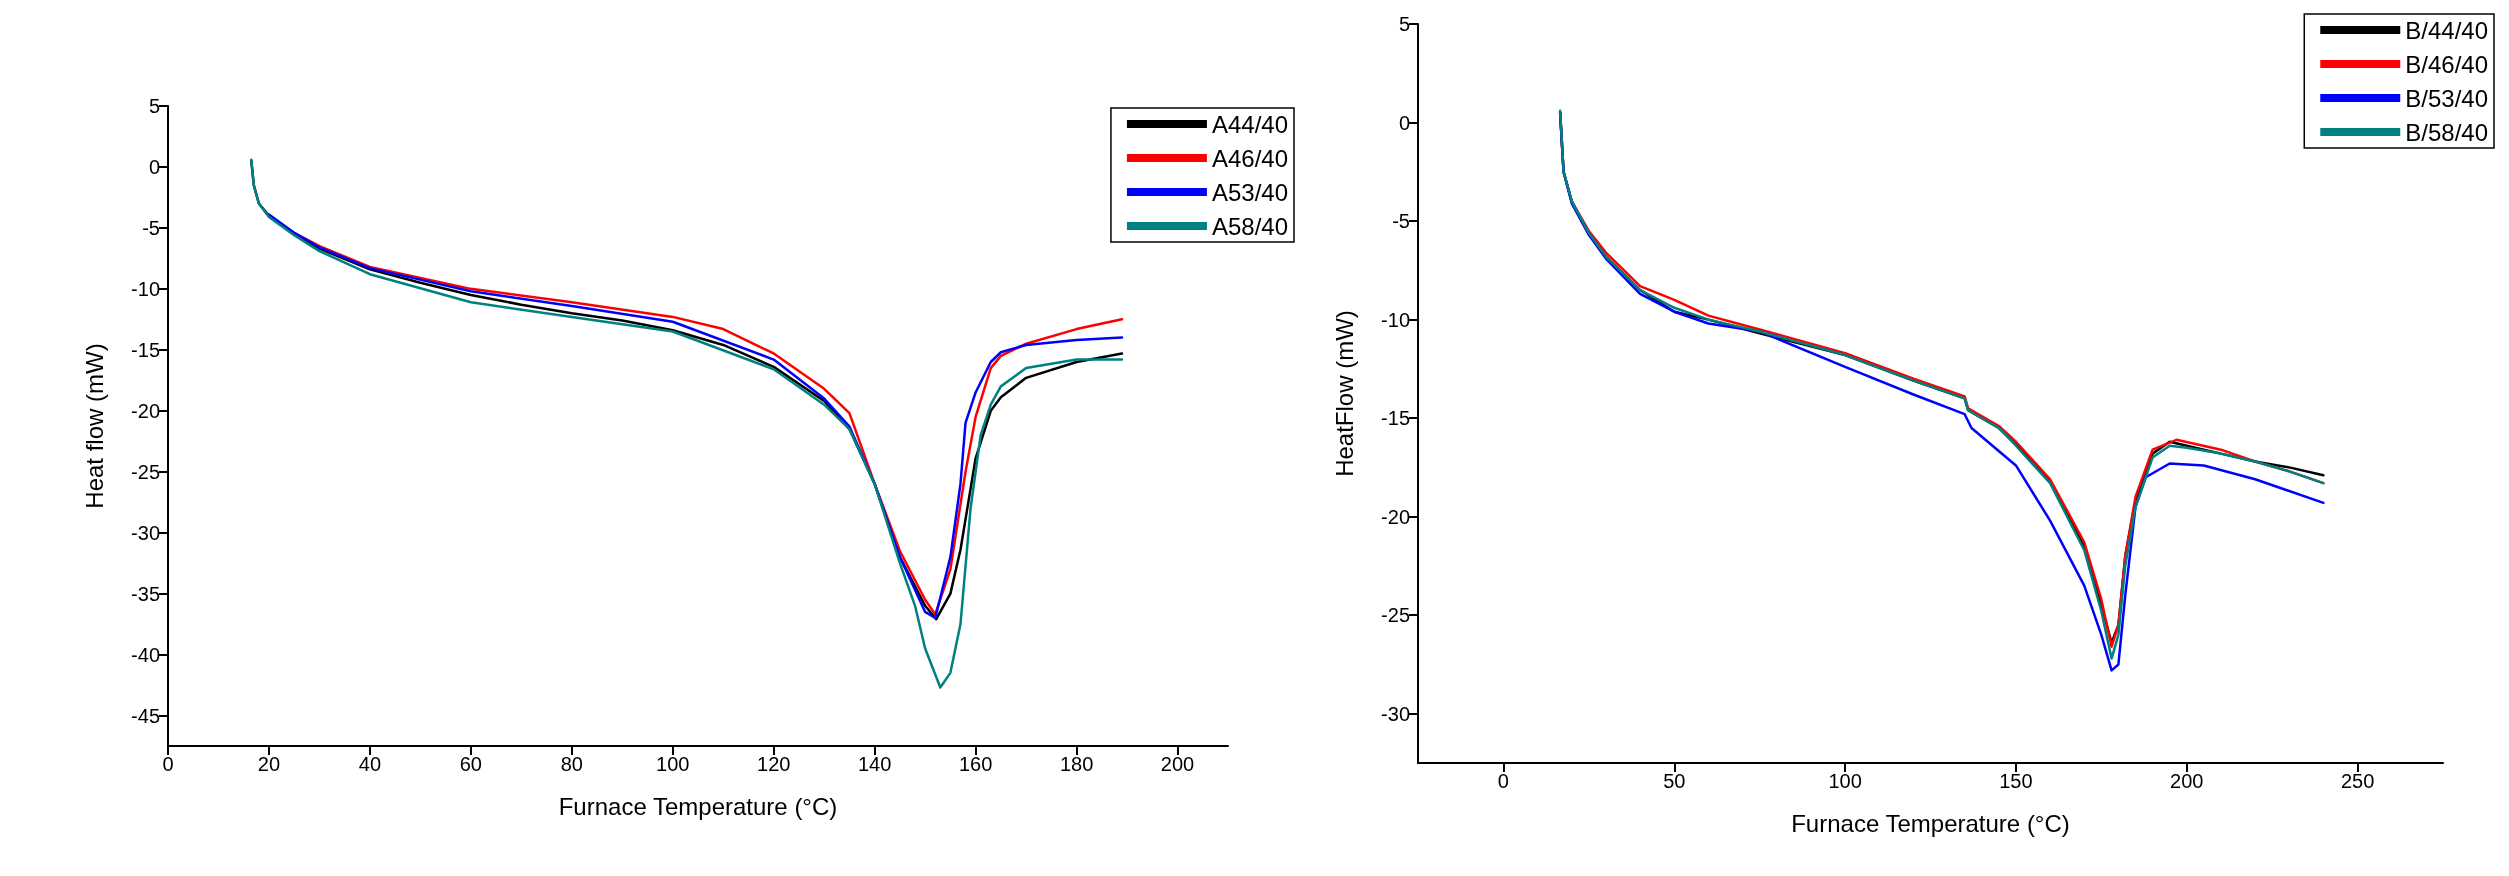 This screenshot has height=876, width=2509. Describe the element at coordinates (2446, 132) in the screenshot. I see `legend-label: B/58/40` at that location.